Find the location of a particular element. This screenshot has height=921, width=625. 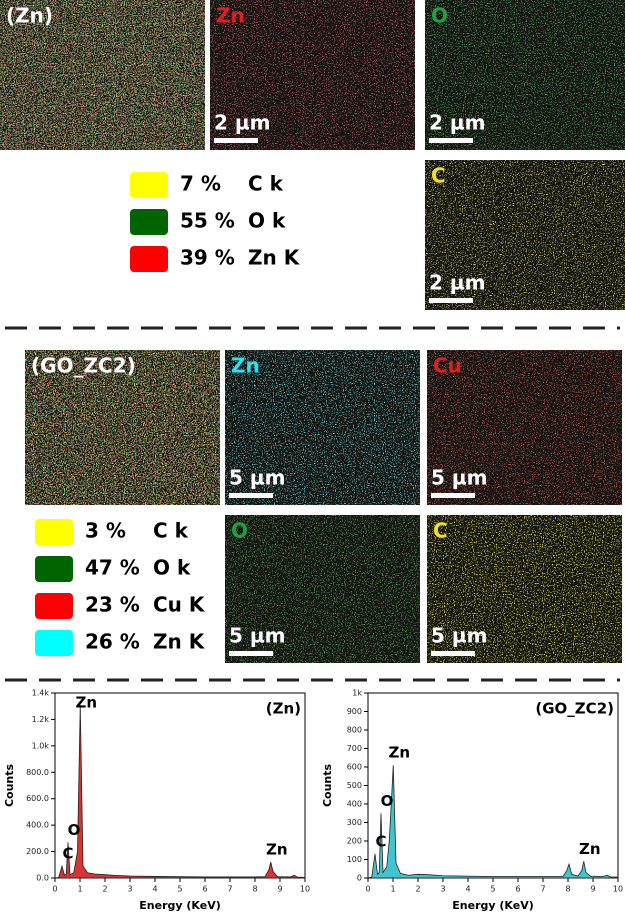

y-tick-label: 200 is located at coordinates (354, 841).